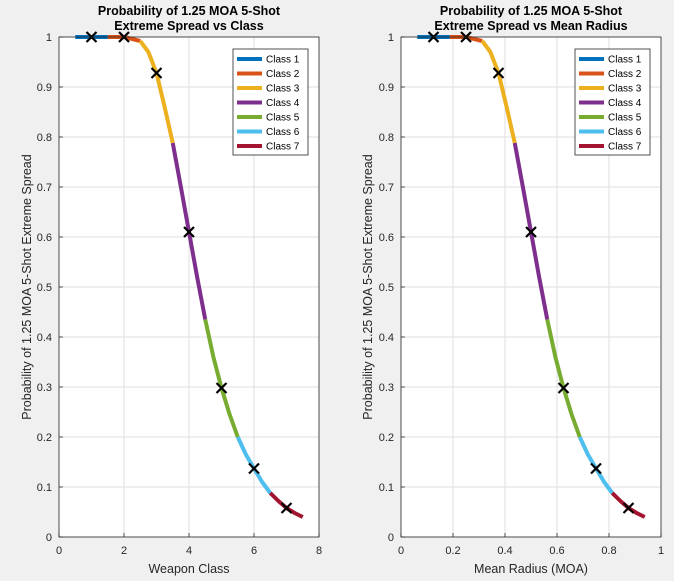  Describe the element at coordinates (531, 569) in the screenshot. I see `chart-right-x-axis-label: Mean Radius (MOA)` at that location.